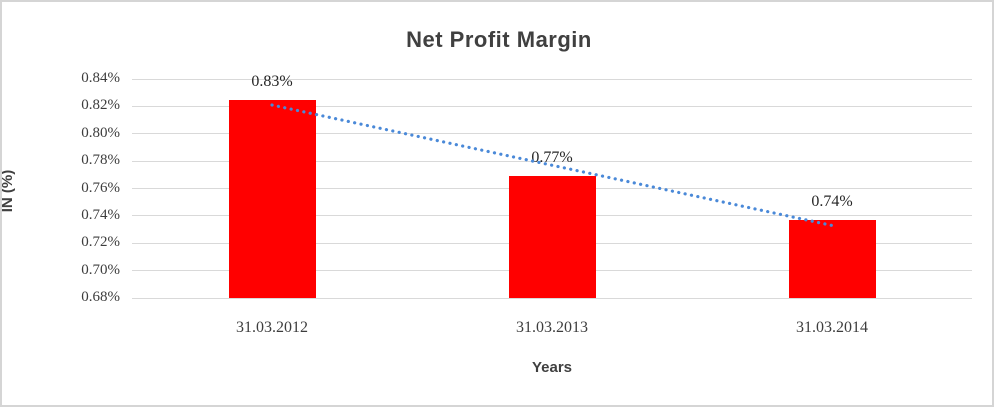 The height and width of the screenshot is (407, 994). I want to click on y-axis-tick-label: 0.84%, so click(100, 78).